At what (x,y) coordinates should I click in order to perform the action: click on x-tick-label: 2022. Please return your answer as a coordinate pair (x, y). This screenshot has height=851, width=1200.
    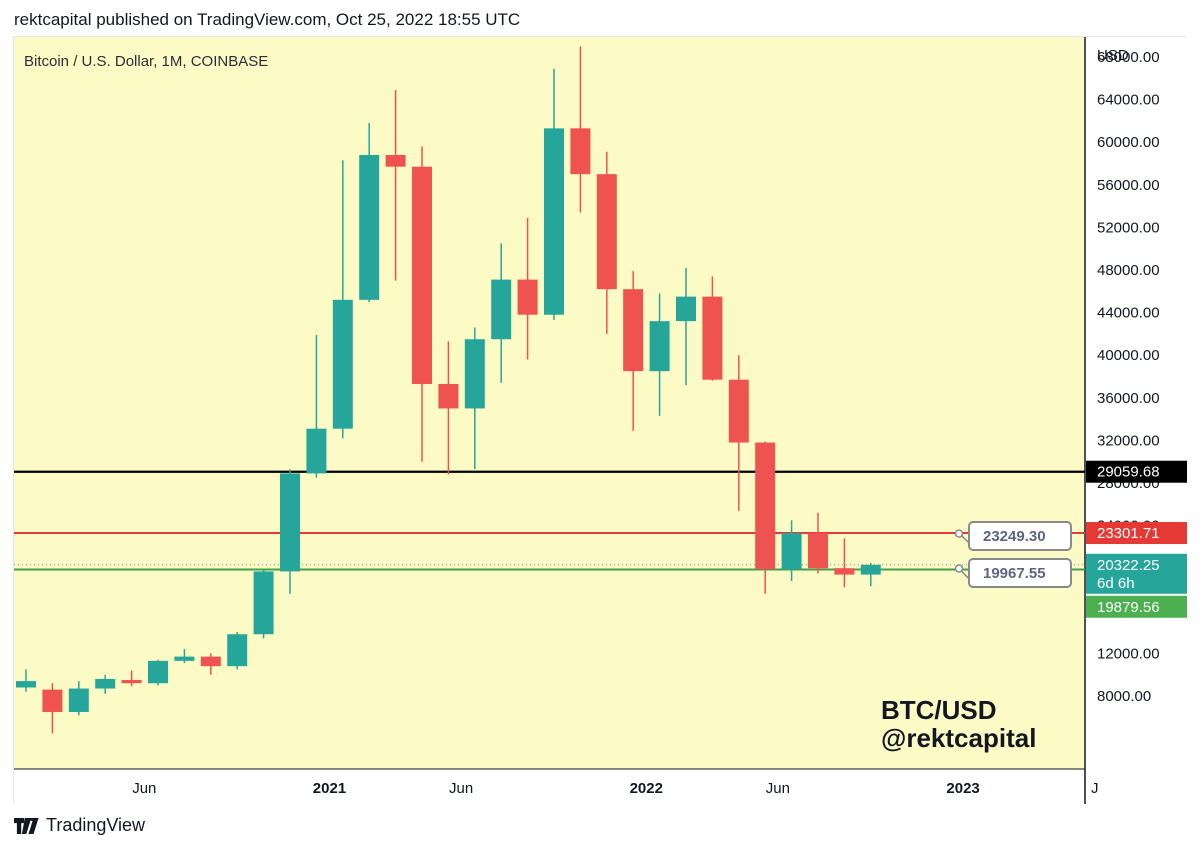
    Looking at the image, I should click on (646, 788).